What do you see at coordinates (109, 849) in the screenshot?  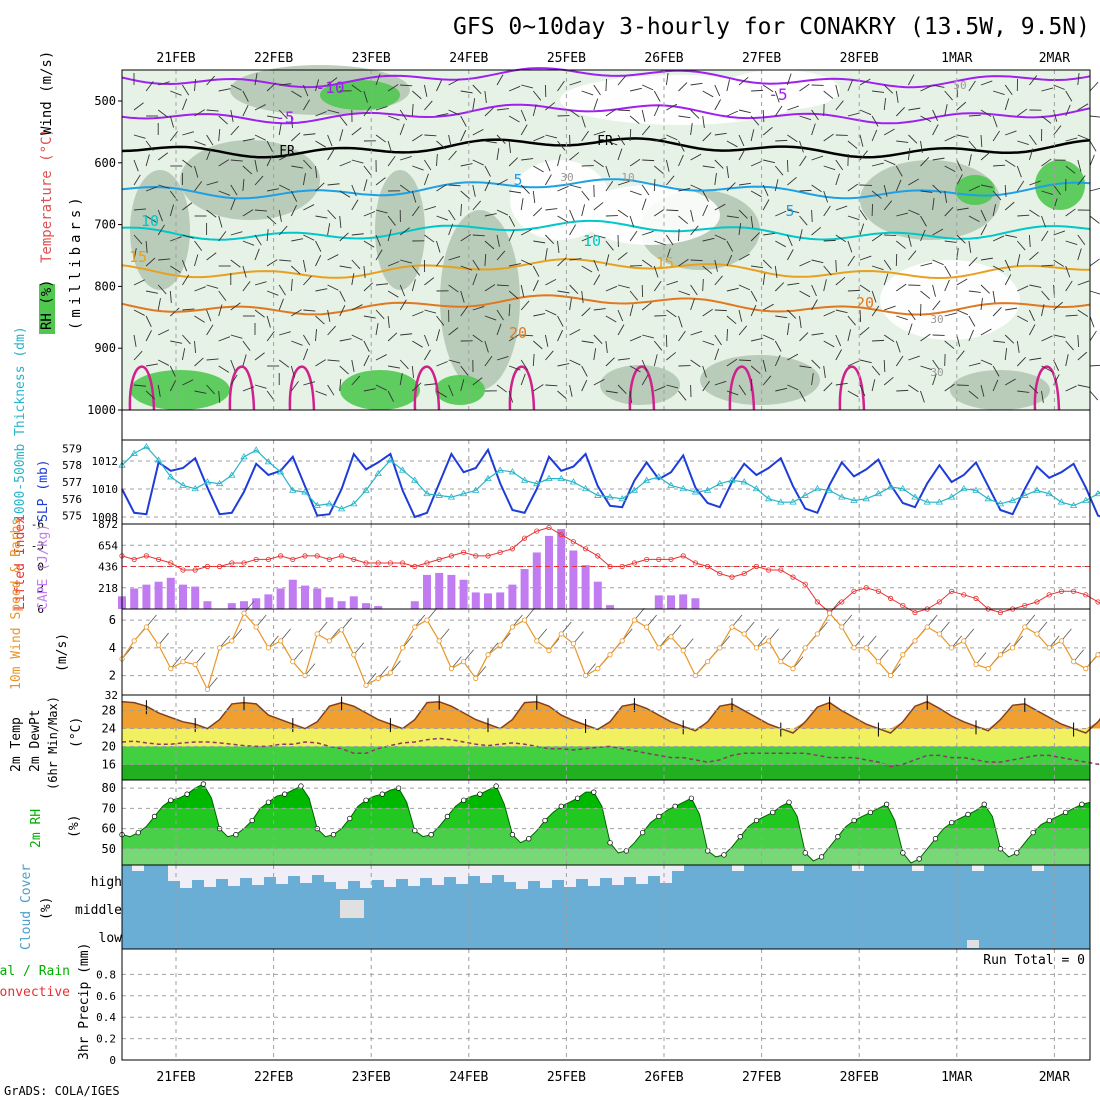 I see `rh2m-ytick-label: 50` at bounding box center [109, 849].